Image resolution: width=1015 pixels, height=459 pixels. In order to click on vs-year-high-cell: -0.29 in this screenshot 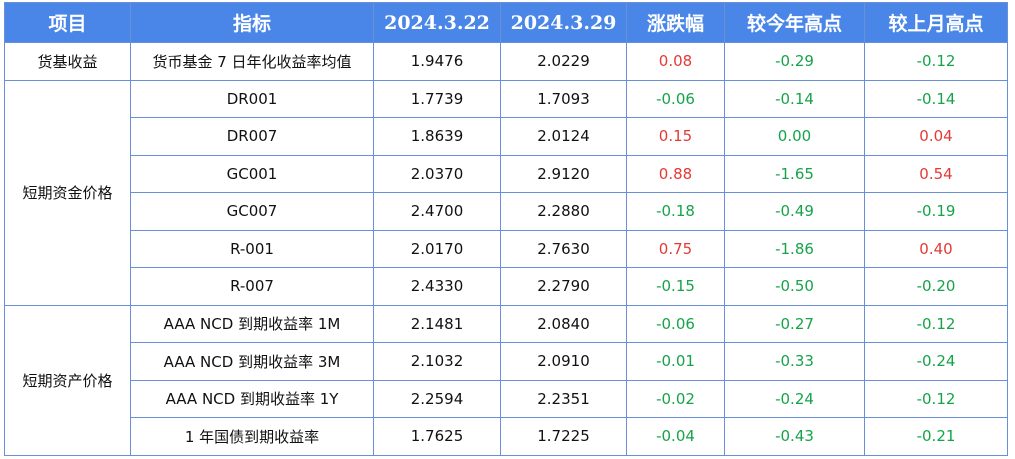, I will do `click(794, 61)`.